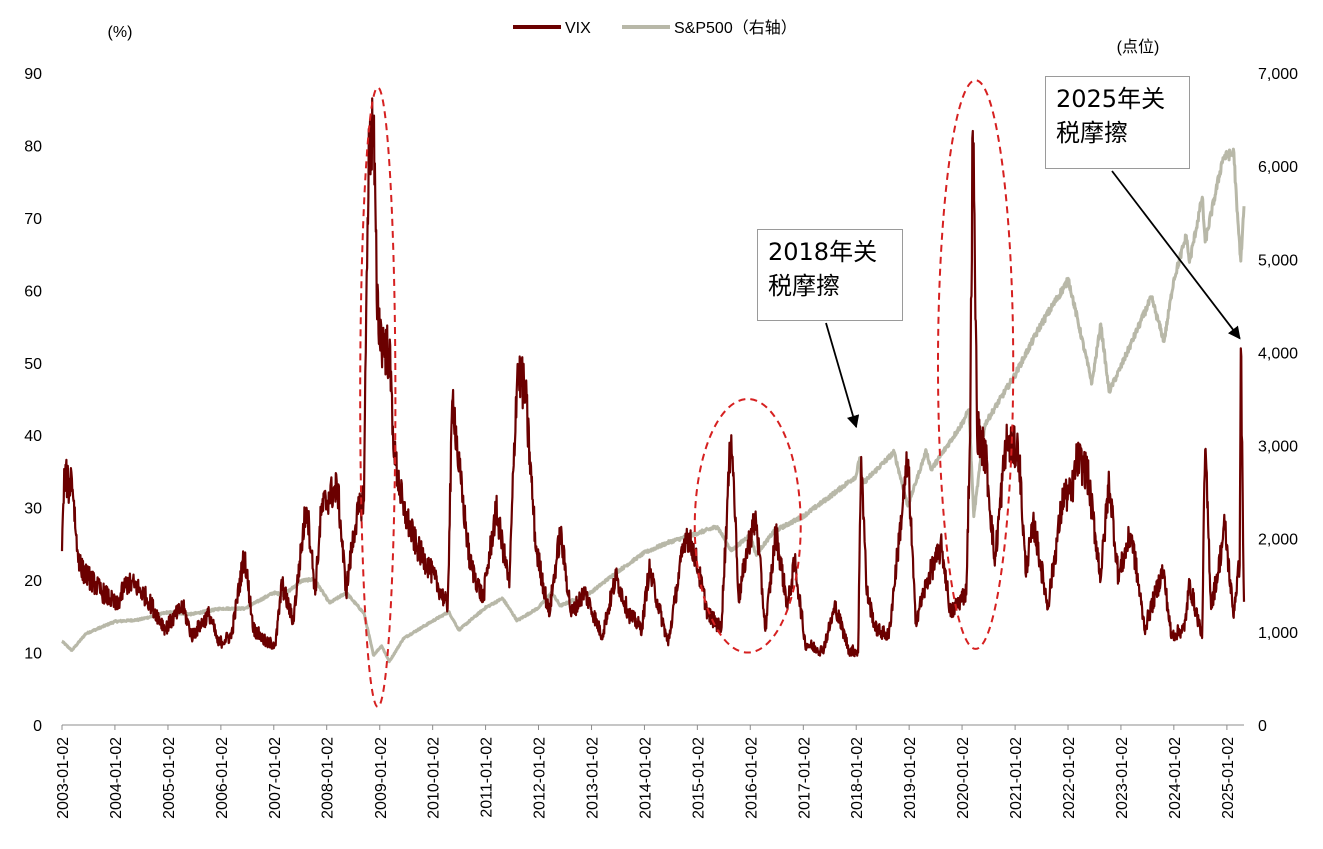 The width and height of the screenshot is (1323, 849). What do you see at coordinates (33, 654) in the screenshot?
I see `left-y-tick-label: 10` at bounding box center [33, 654].